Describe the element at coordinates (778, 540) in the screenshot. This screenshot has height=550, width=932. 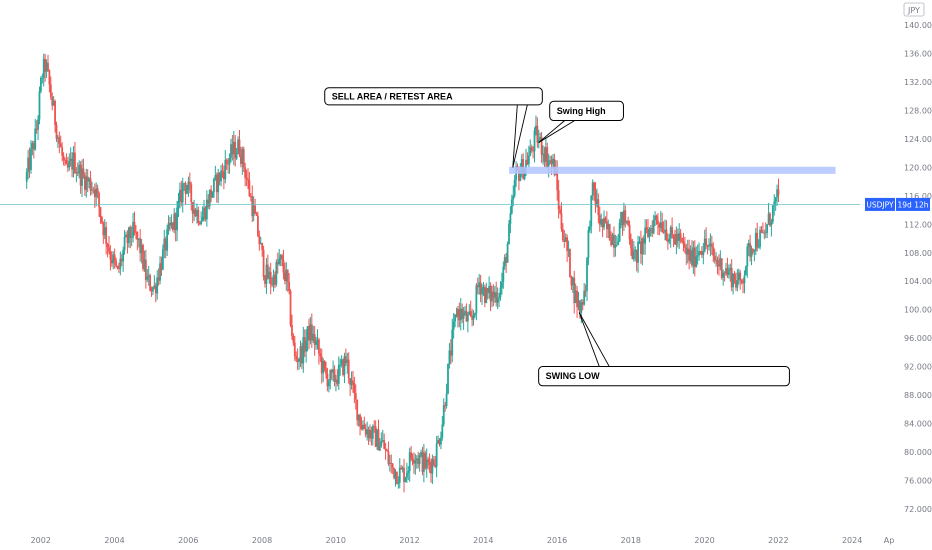
I see `x-tick-label: 2022` at that location.